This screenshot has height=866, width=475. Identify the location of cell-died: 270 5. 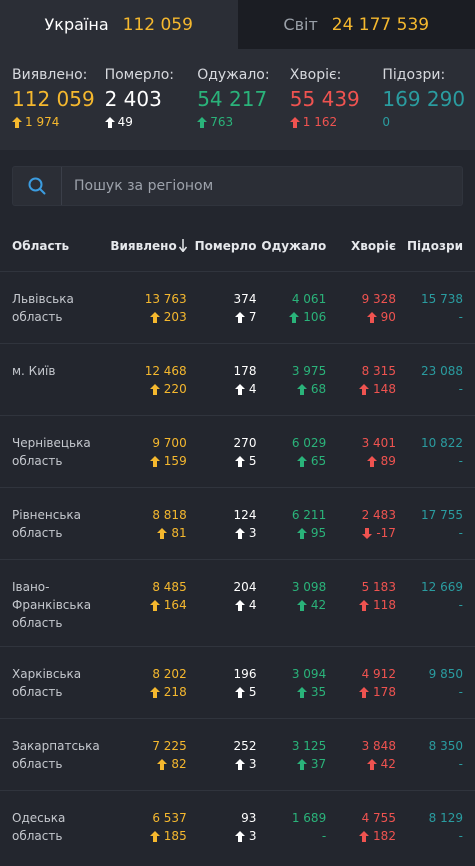
(222, 452).